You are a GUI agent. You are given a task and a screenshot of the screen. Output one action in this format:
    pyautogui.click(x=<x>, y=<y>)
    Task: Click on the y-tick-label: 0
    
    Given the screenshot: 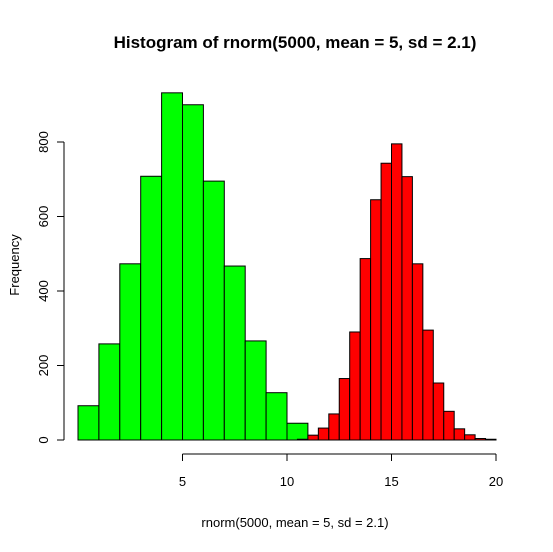 What is the action you would take?
    pyautogui.click(x=43, y=439)
    